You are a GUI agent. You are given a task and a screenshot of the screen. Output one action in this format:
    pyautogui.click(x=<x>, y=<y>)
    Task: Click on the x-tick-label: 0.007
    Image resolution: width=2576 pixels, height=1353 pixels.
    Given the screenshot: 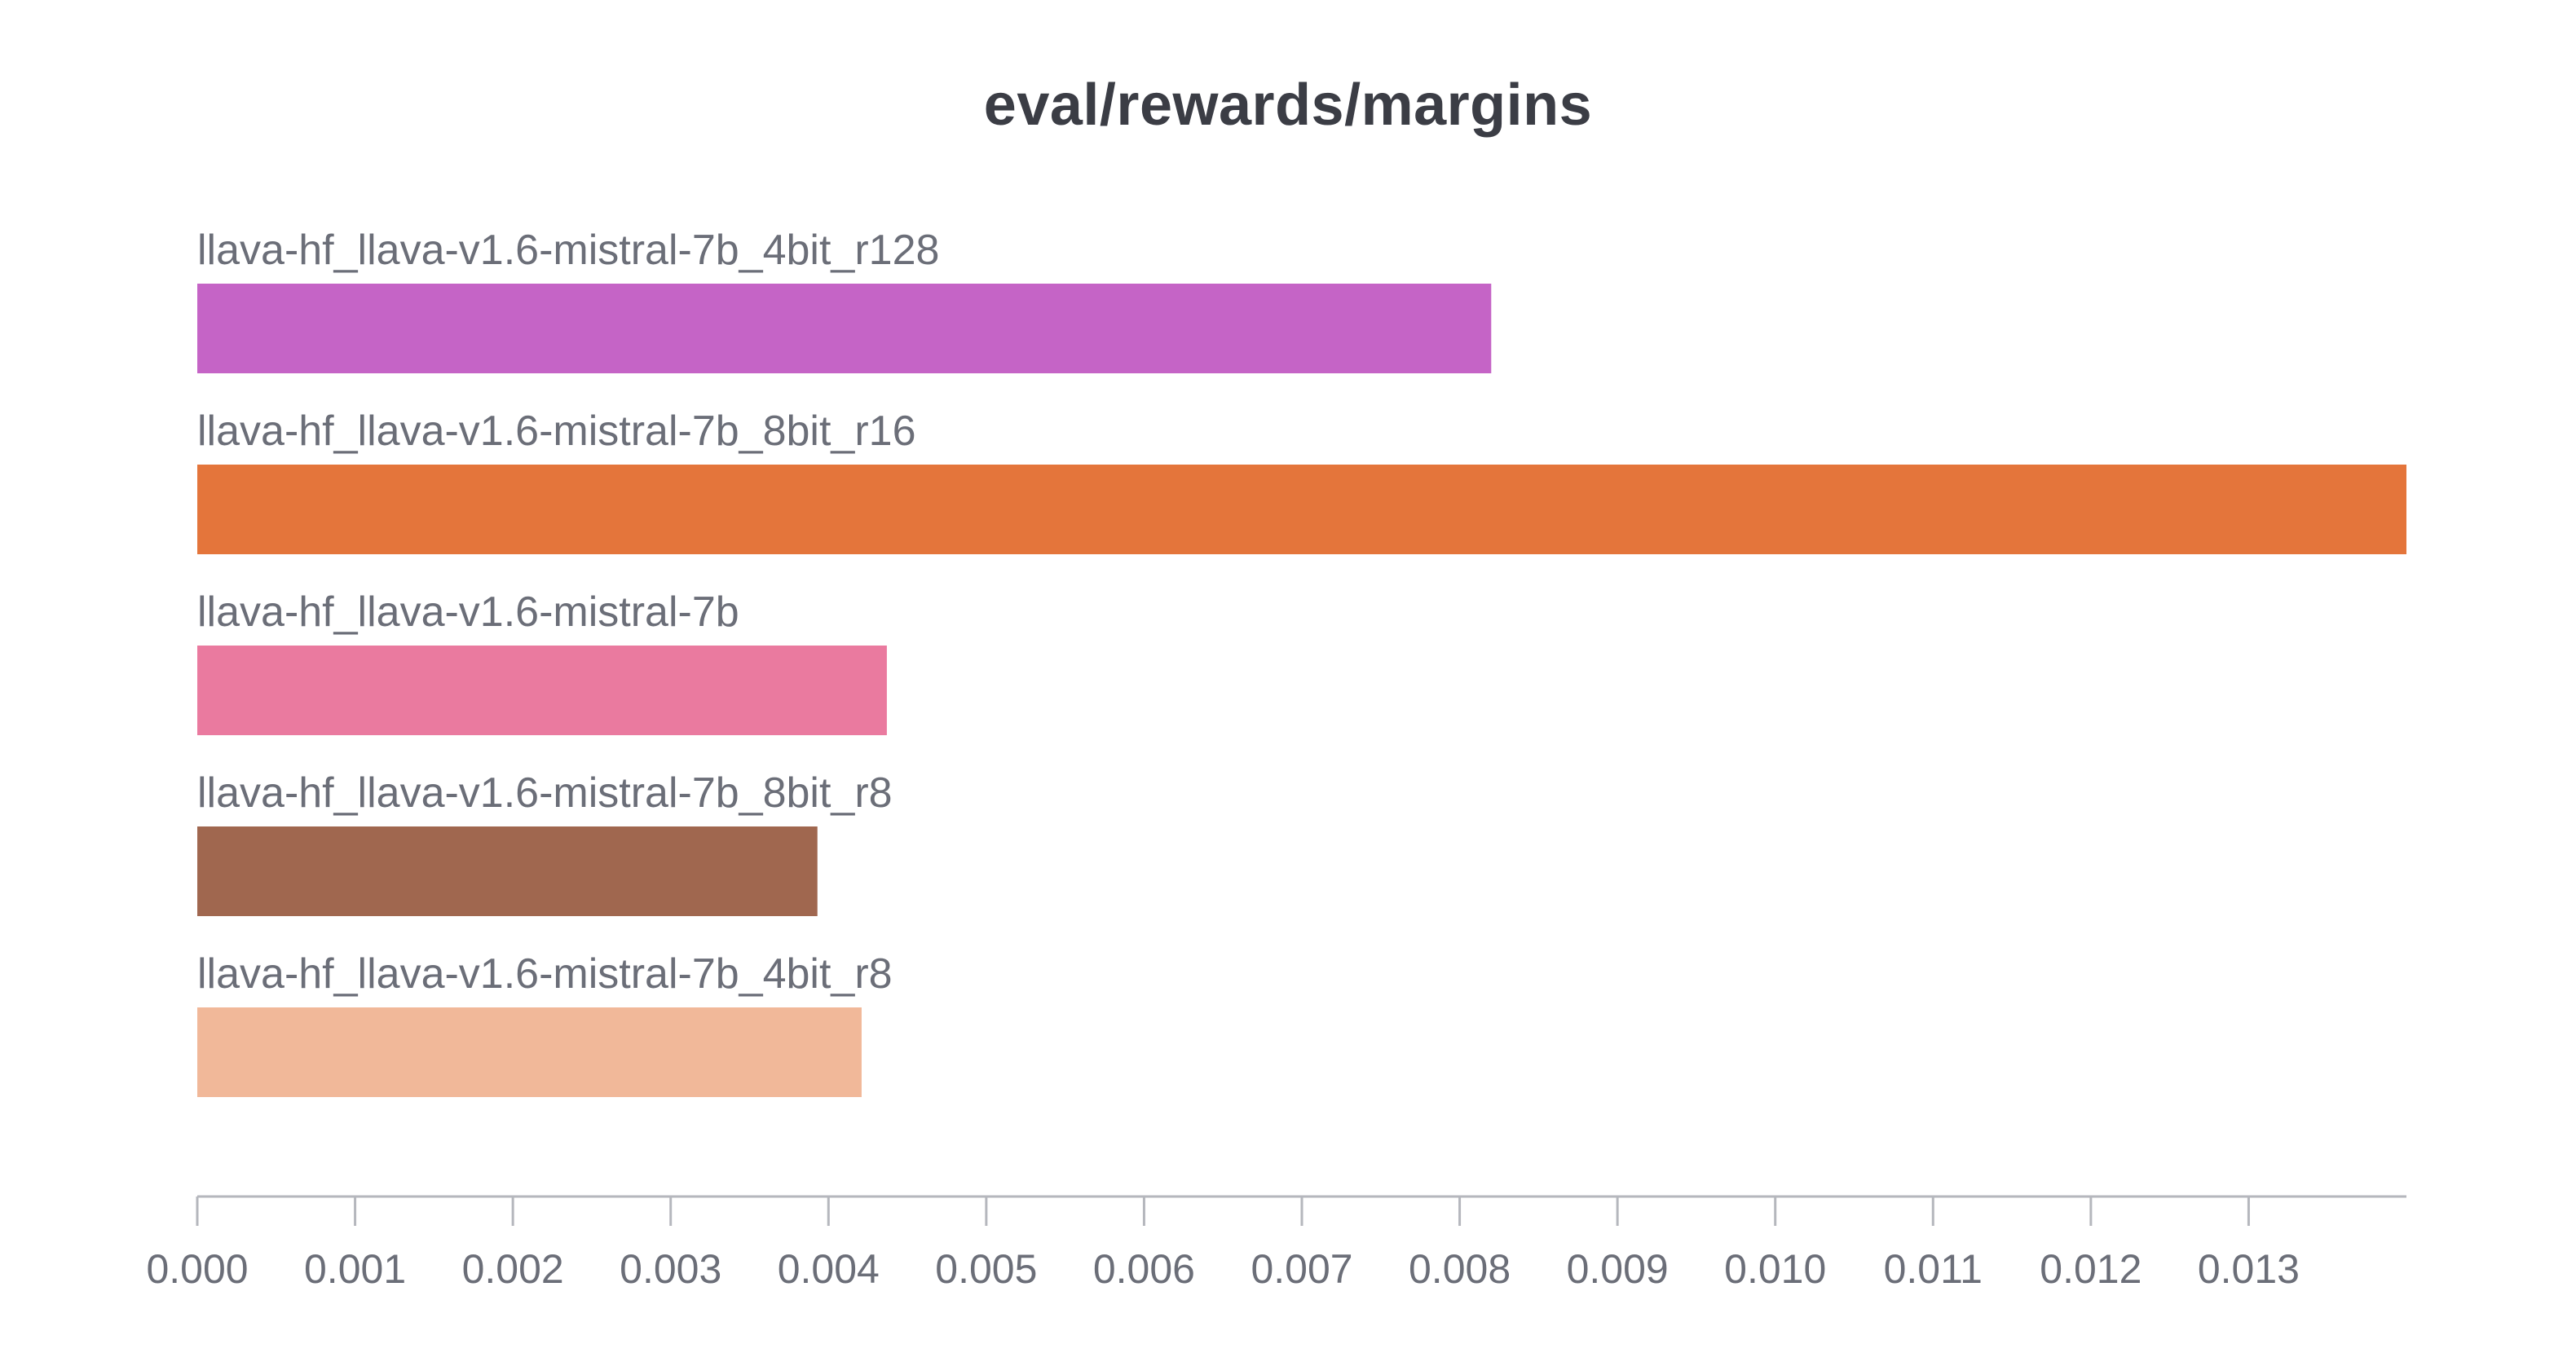 What is the action you would take?
    pyautogui.click(x=1301, y=1269)
    